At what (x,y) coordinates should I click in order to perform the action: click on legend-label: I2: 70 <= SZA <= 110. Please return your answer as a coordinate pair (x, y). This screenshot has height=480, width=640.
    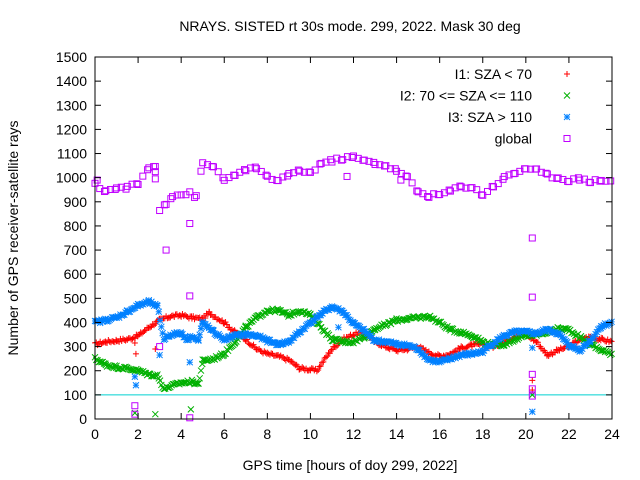
    Looking at the image, I should click on (466, 96).